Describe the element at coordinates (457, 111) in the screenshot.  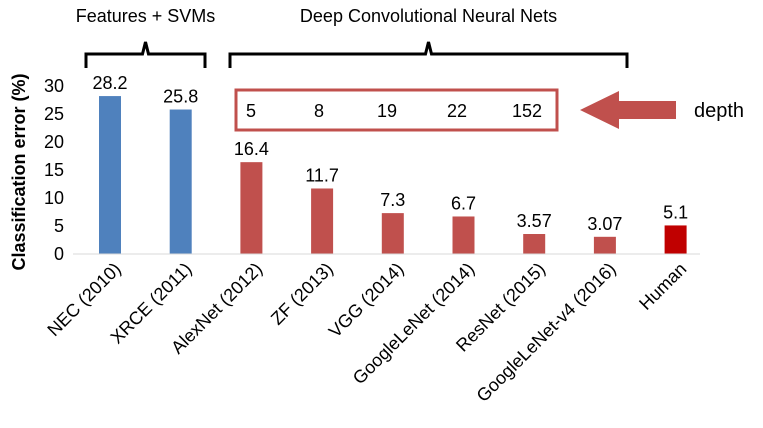
I see `depth-value: 22` at that location.